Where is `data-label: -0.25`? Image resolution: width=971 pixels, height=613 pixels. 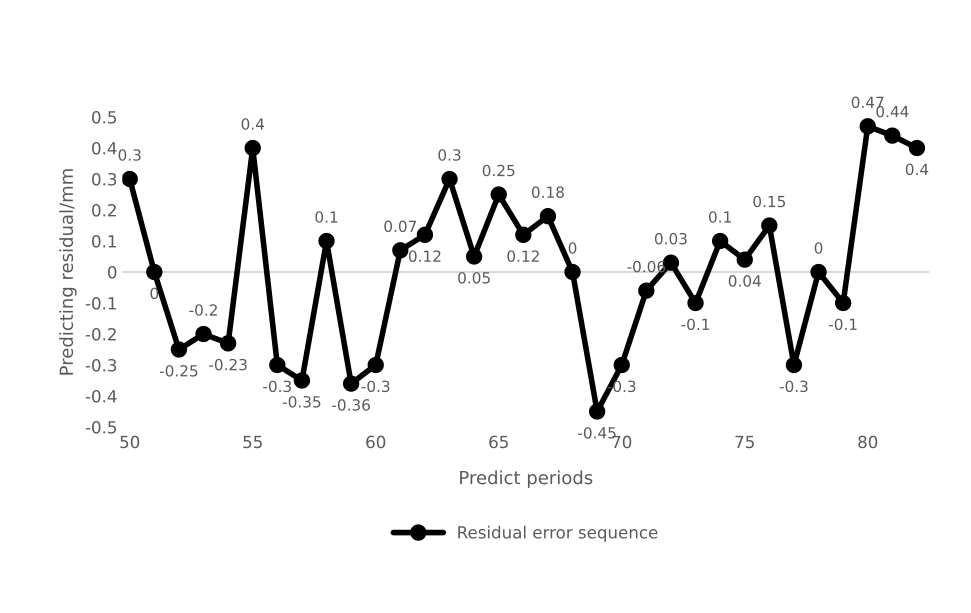 data-label: -0.25 is located at coordinates (179, 371).